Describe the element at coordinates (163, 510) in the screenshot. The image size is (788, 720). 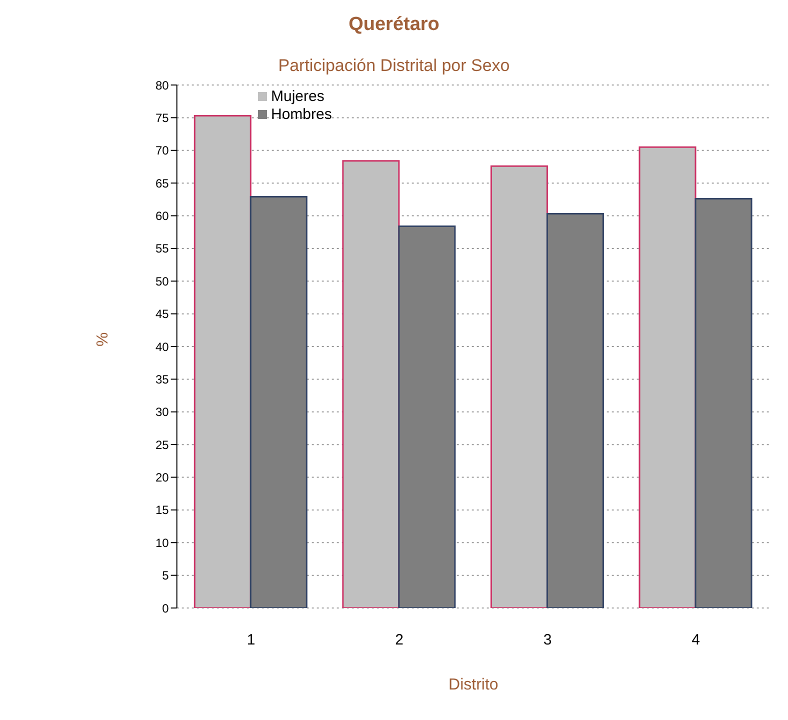
I see `y-tick-label: 15` at that location.